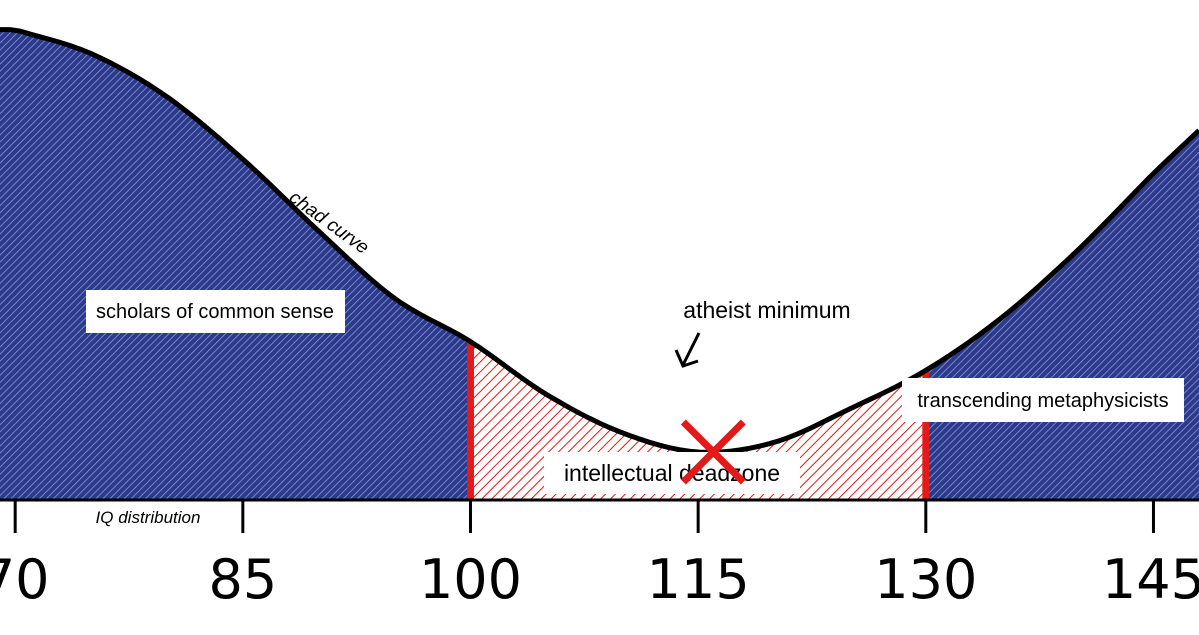 The width and height of the screenshot is (1199, 635). Describe the element at coordinates (1150, 579) in the screenshot. I see `x-tick-label-145: 145` at that location.